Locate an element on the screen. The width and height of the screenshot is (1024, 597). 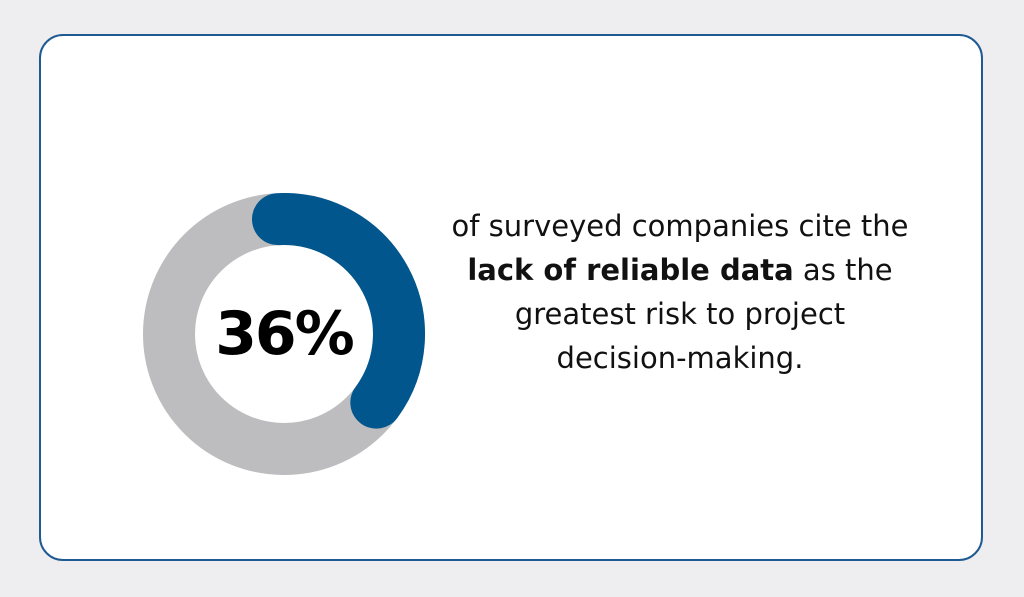
statement-after-highlight: as the is located at coordinates (843, 270).